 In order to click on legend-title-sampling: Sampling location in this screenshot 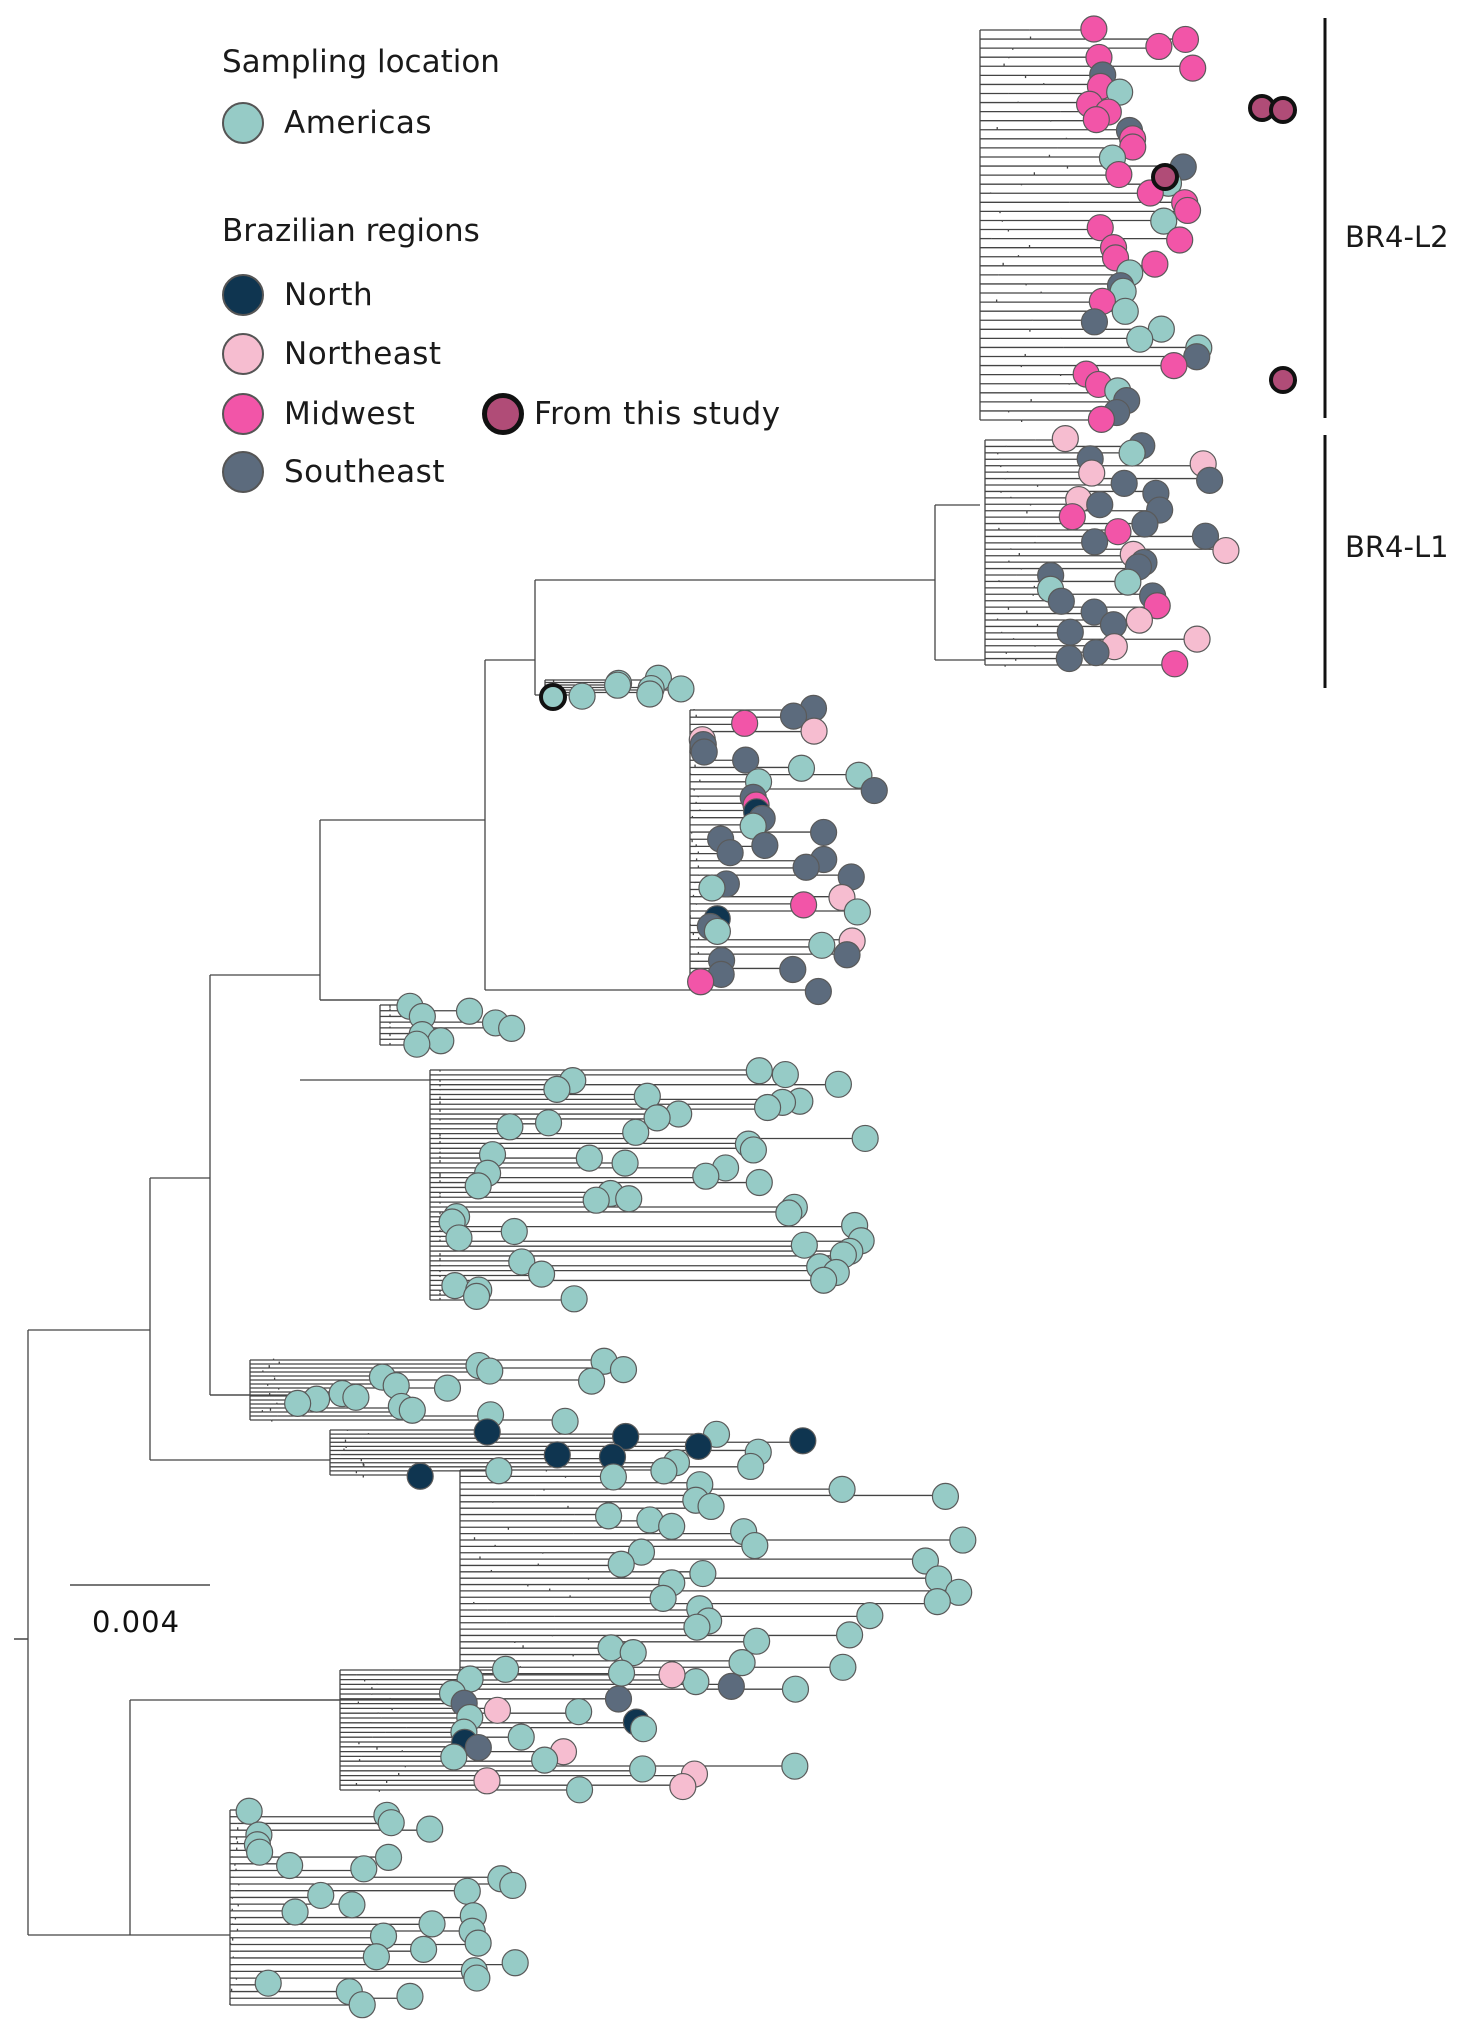, I will do `click(361, 62)`.